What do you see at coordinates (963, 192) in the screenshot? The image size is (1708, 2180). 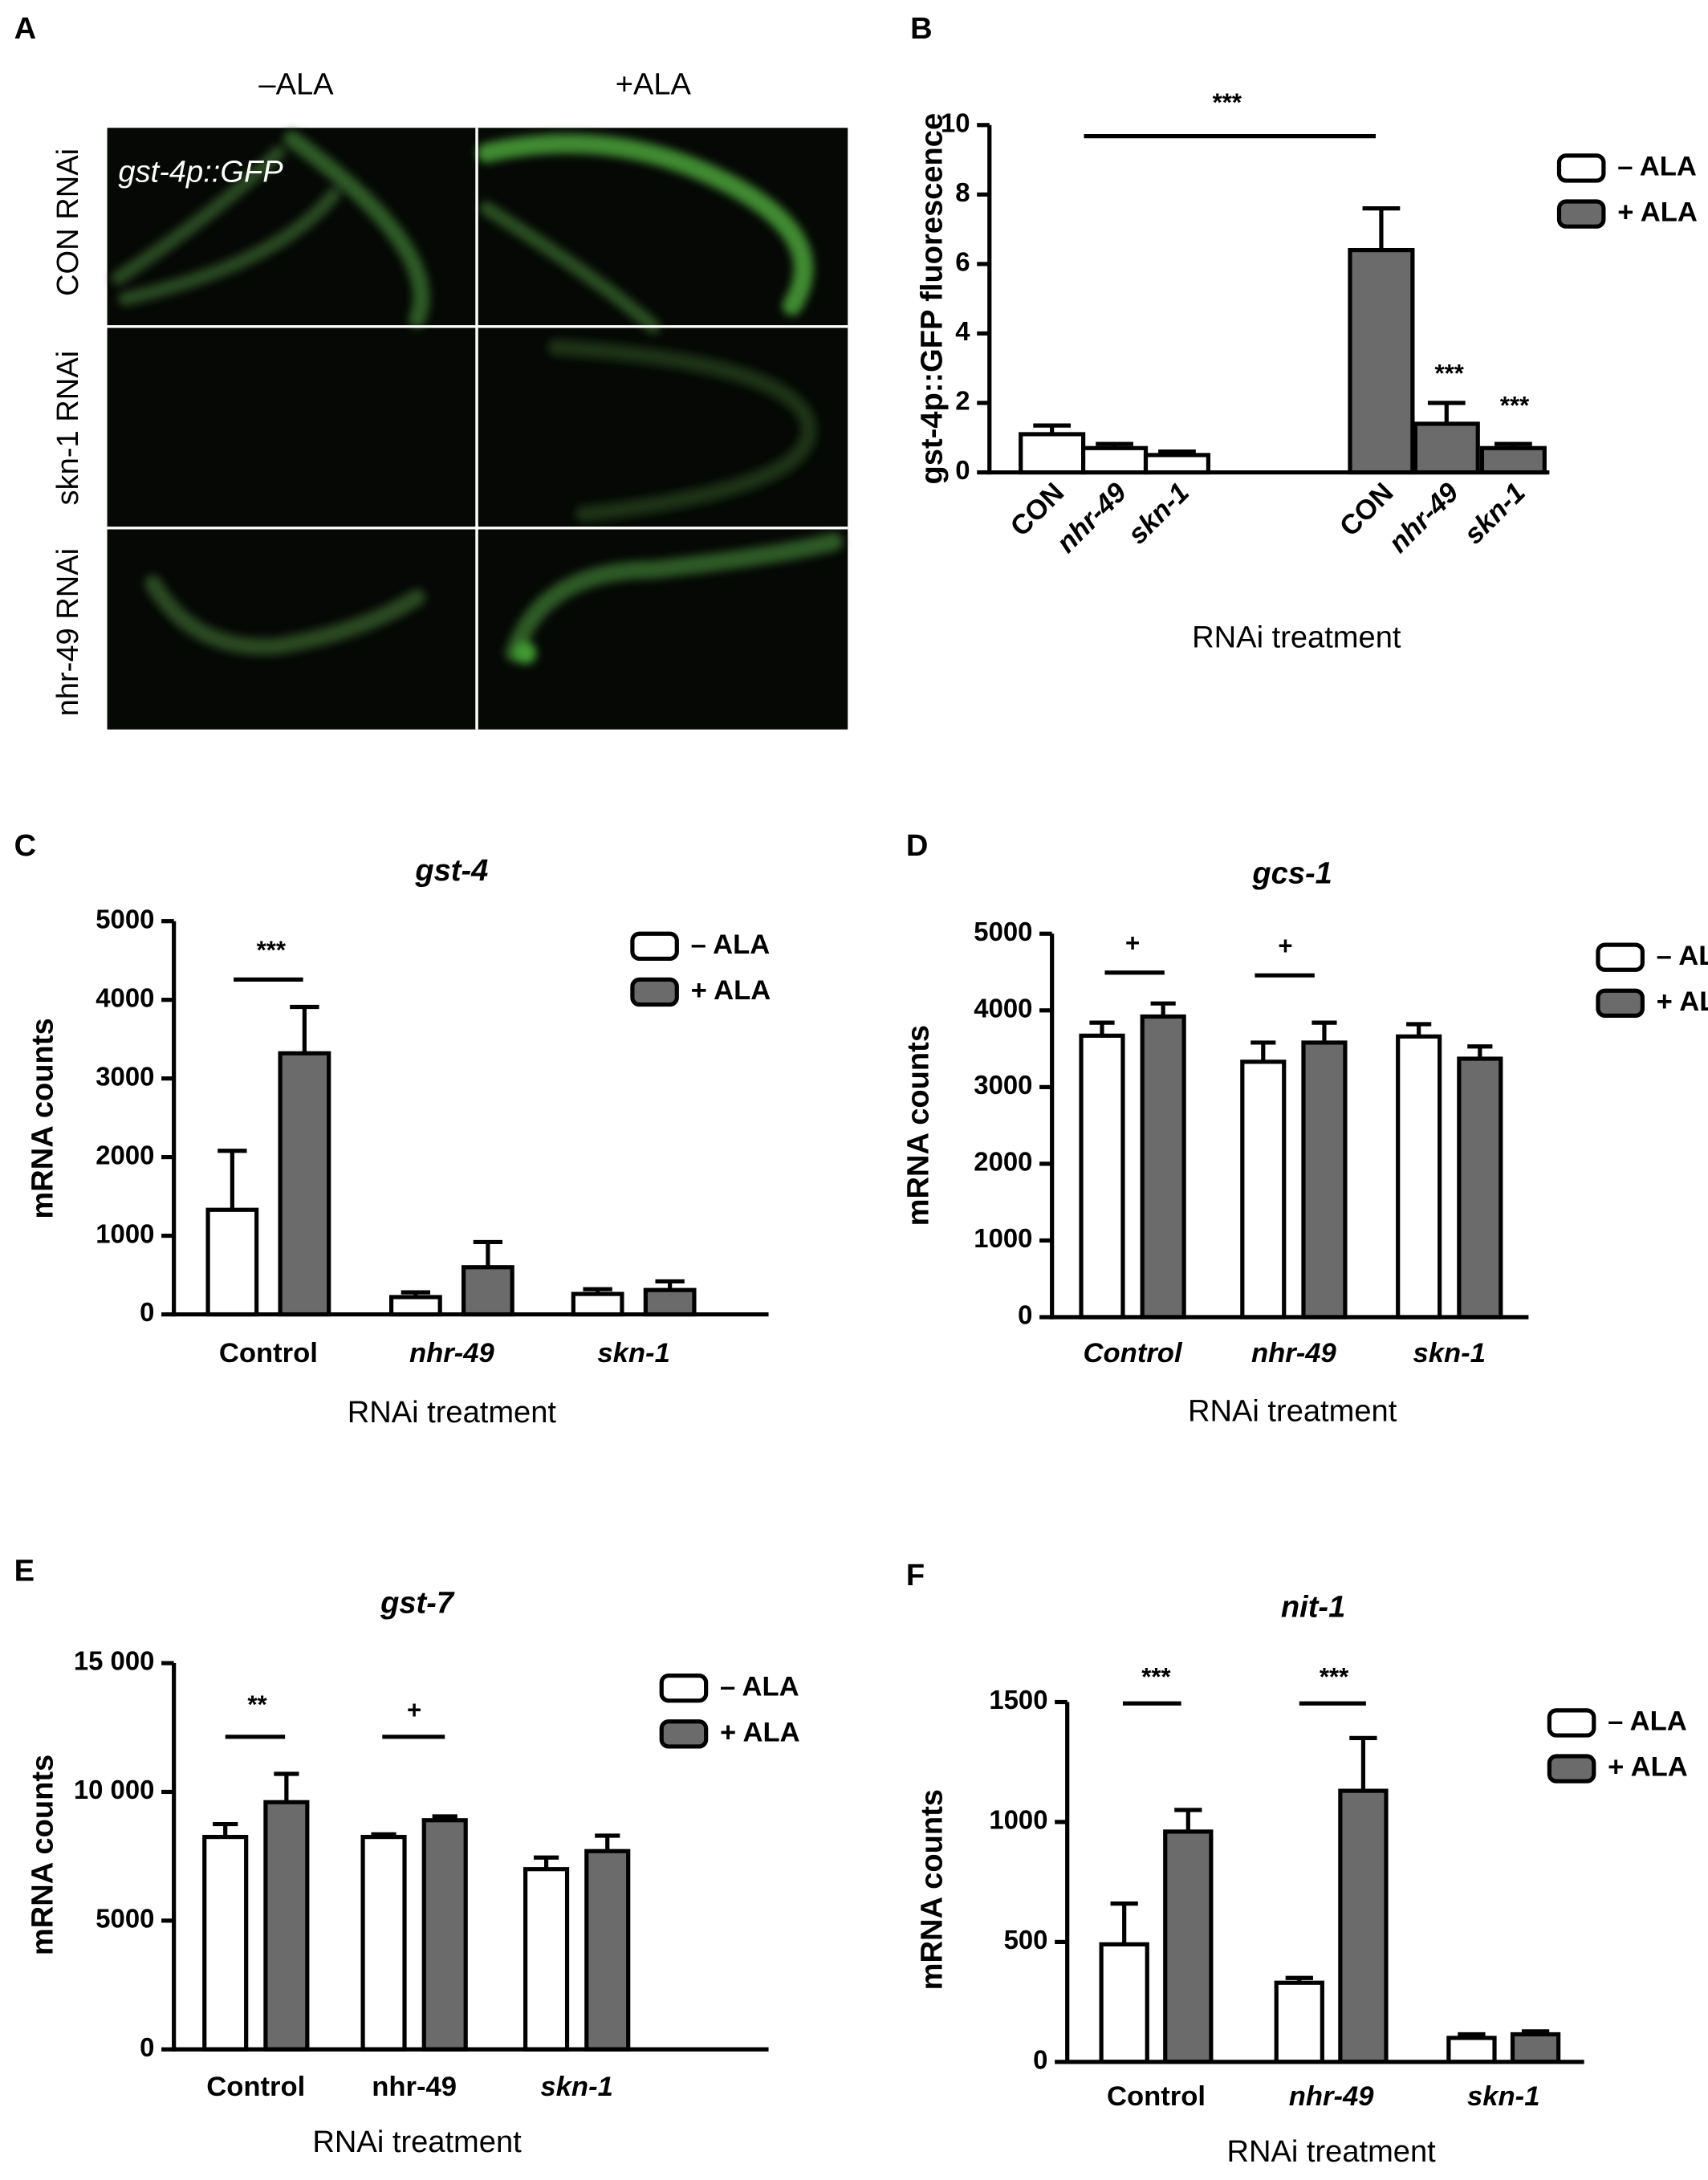 I see `y-tick-label: 8` at bounding box center [963, 192].